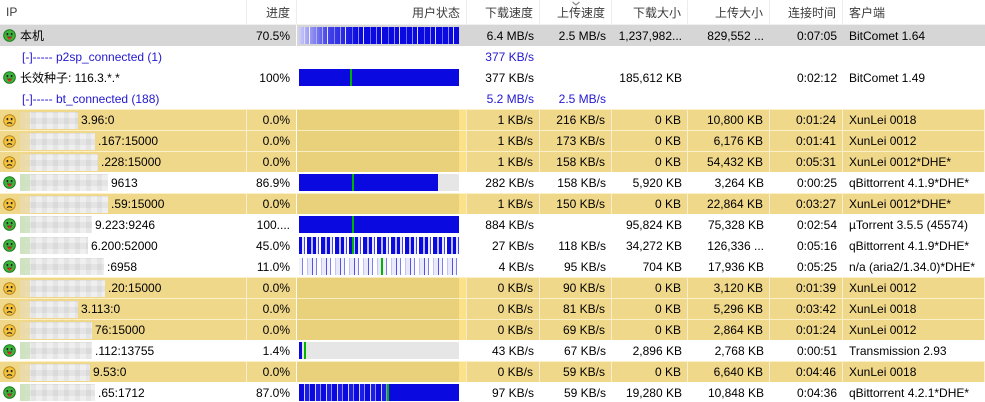 Image resolution: width=985 pixels, height=402 pixels. I want to click on column-header-ul_size: 上传大小, so click(729, 12).